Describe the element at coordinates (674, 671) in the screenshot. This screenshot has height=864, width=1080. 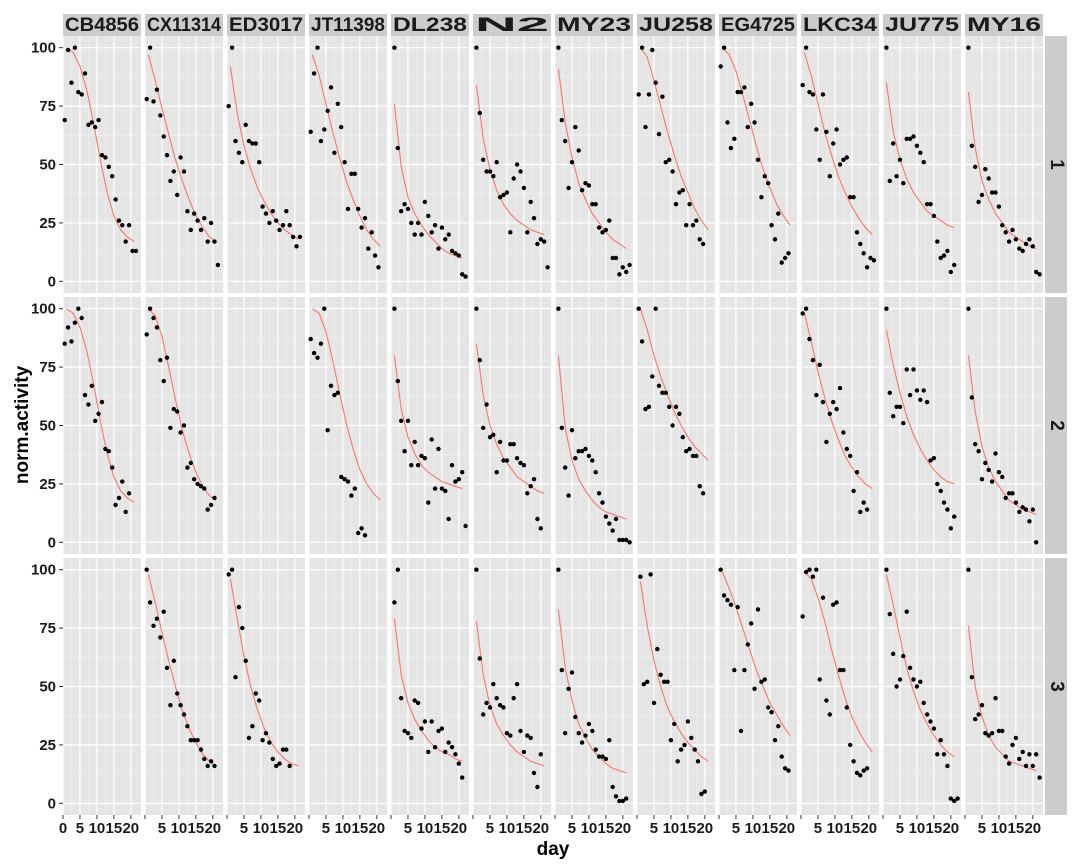
I see `fit-curve` at that location.